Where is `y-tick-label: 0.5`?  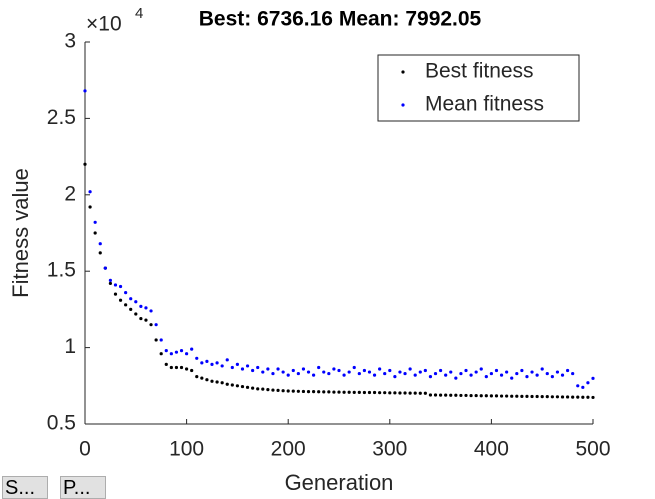
y-tick-label: 0.5 is located at coordinates (61, 423).